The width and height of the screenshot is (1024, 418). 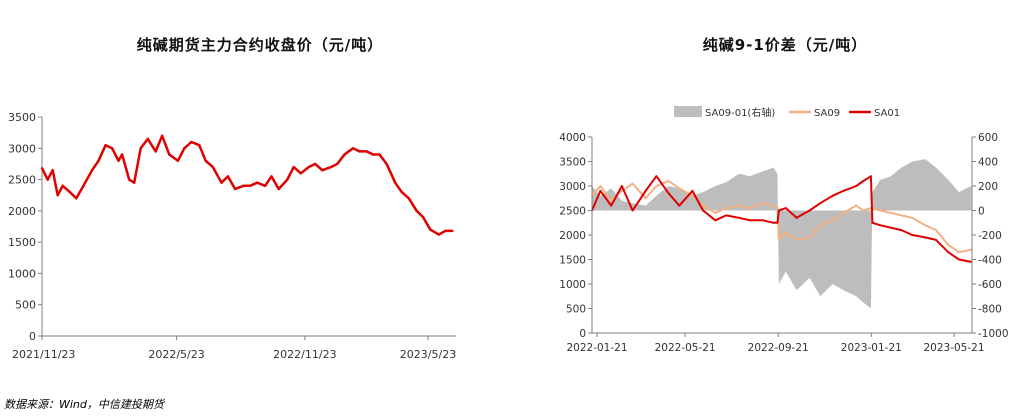 I want to click on y-tick-label: 500, so click(x=25, y=305).